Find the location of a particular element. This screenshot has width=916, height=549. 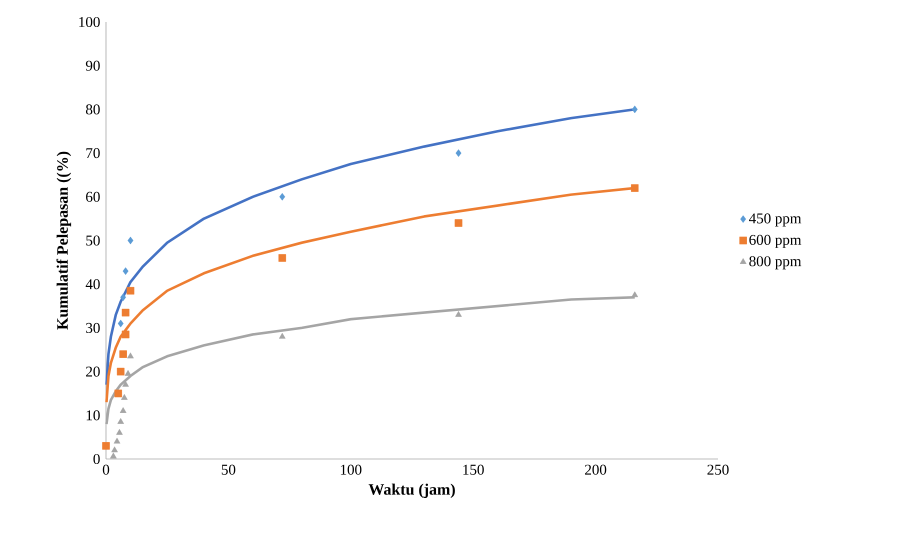

y-tick-label: 100 is located at coordinates (89, 22).